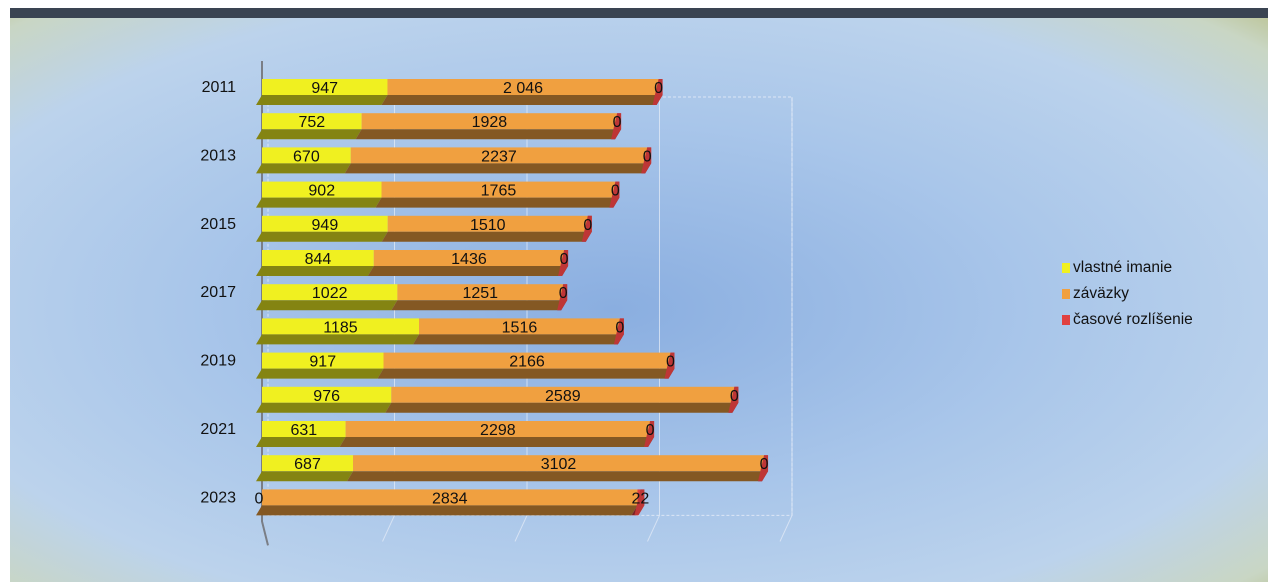  What do you see at coordinates (322, 362) in the screenshot?
I see `data-label: 917` at bounding box center [322, 362].